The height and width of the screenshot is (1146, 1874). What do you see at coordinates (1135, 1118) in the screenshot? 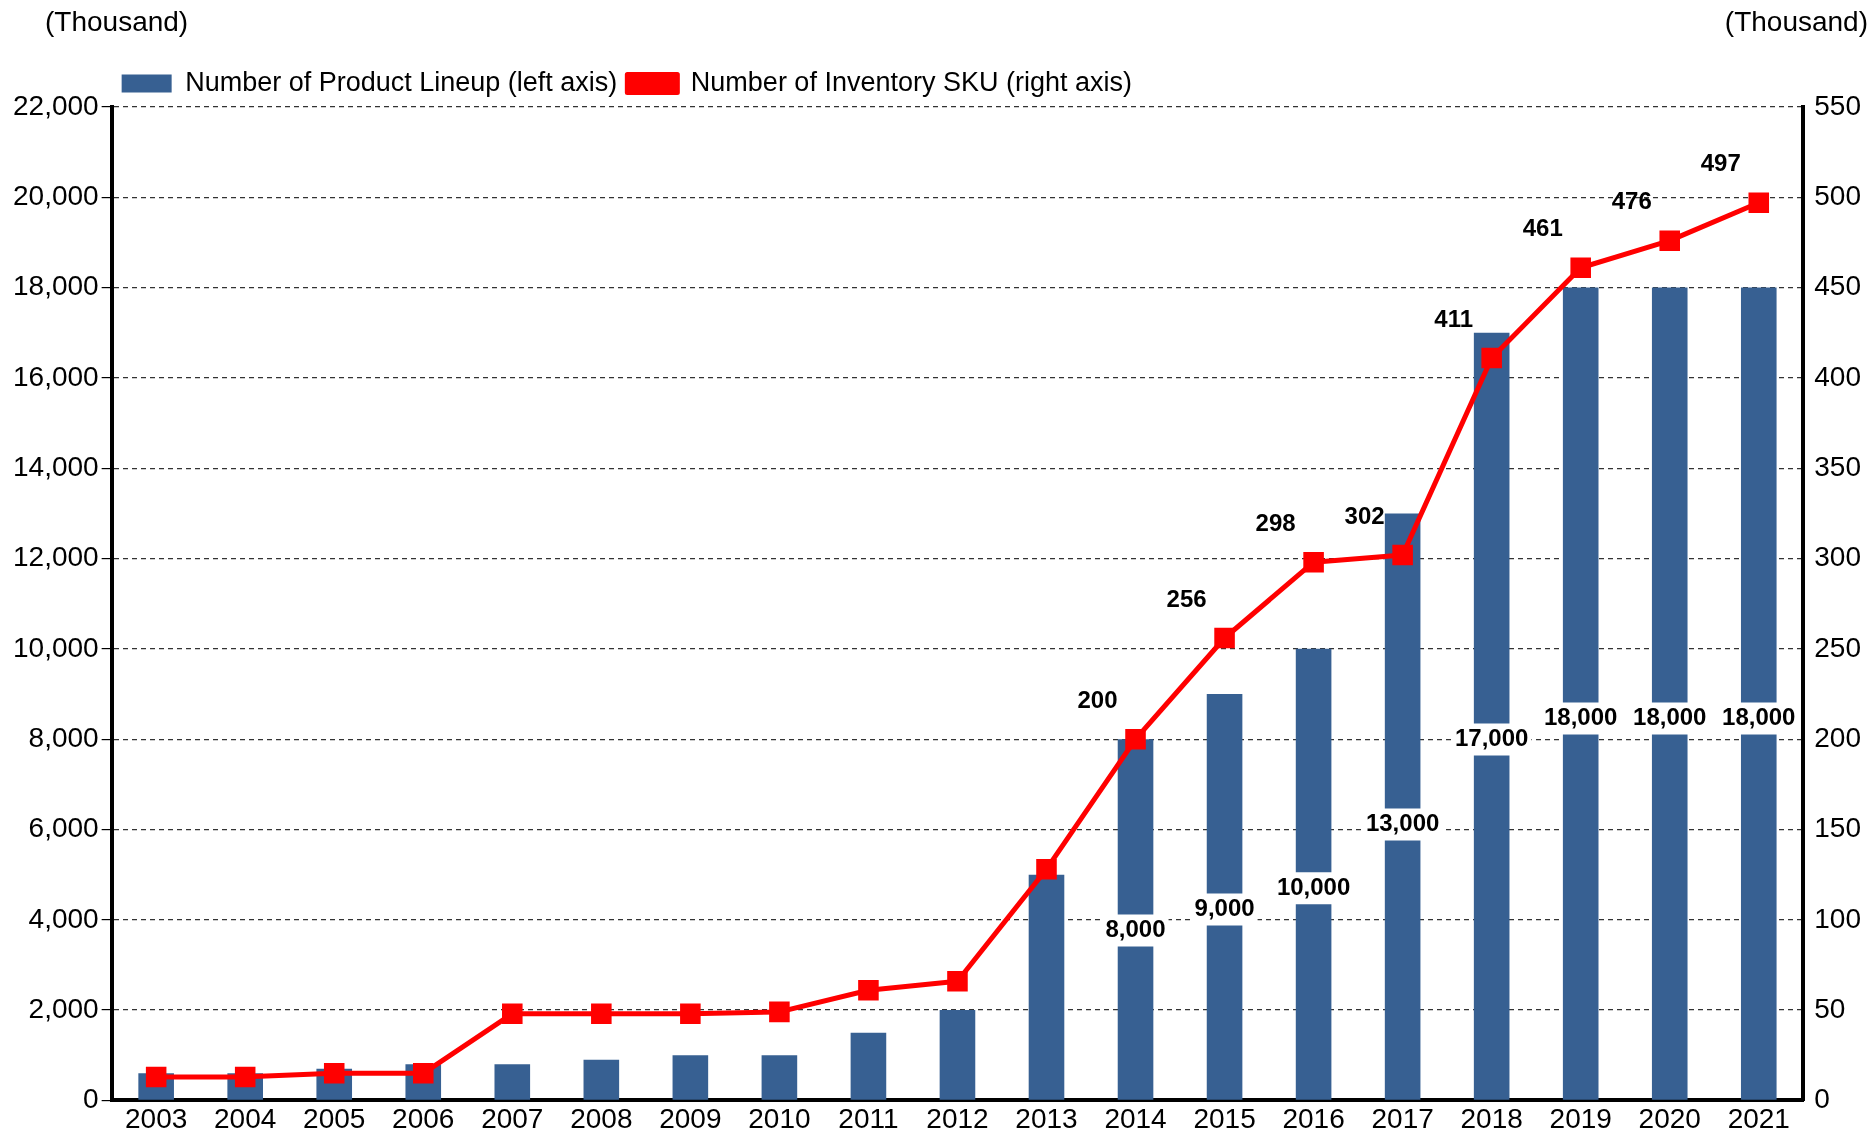
I see `x-tick-label: 2014` at bounding box center [1135, 1118].